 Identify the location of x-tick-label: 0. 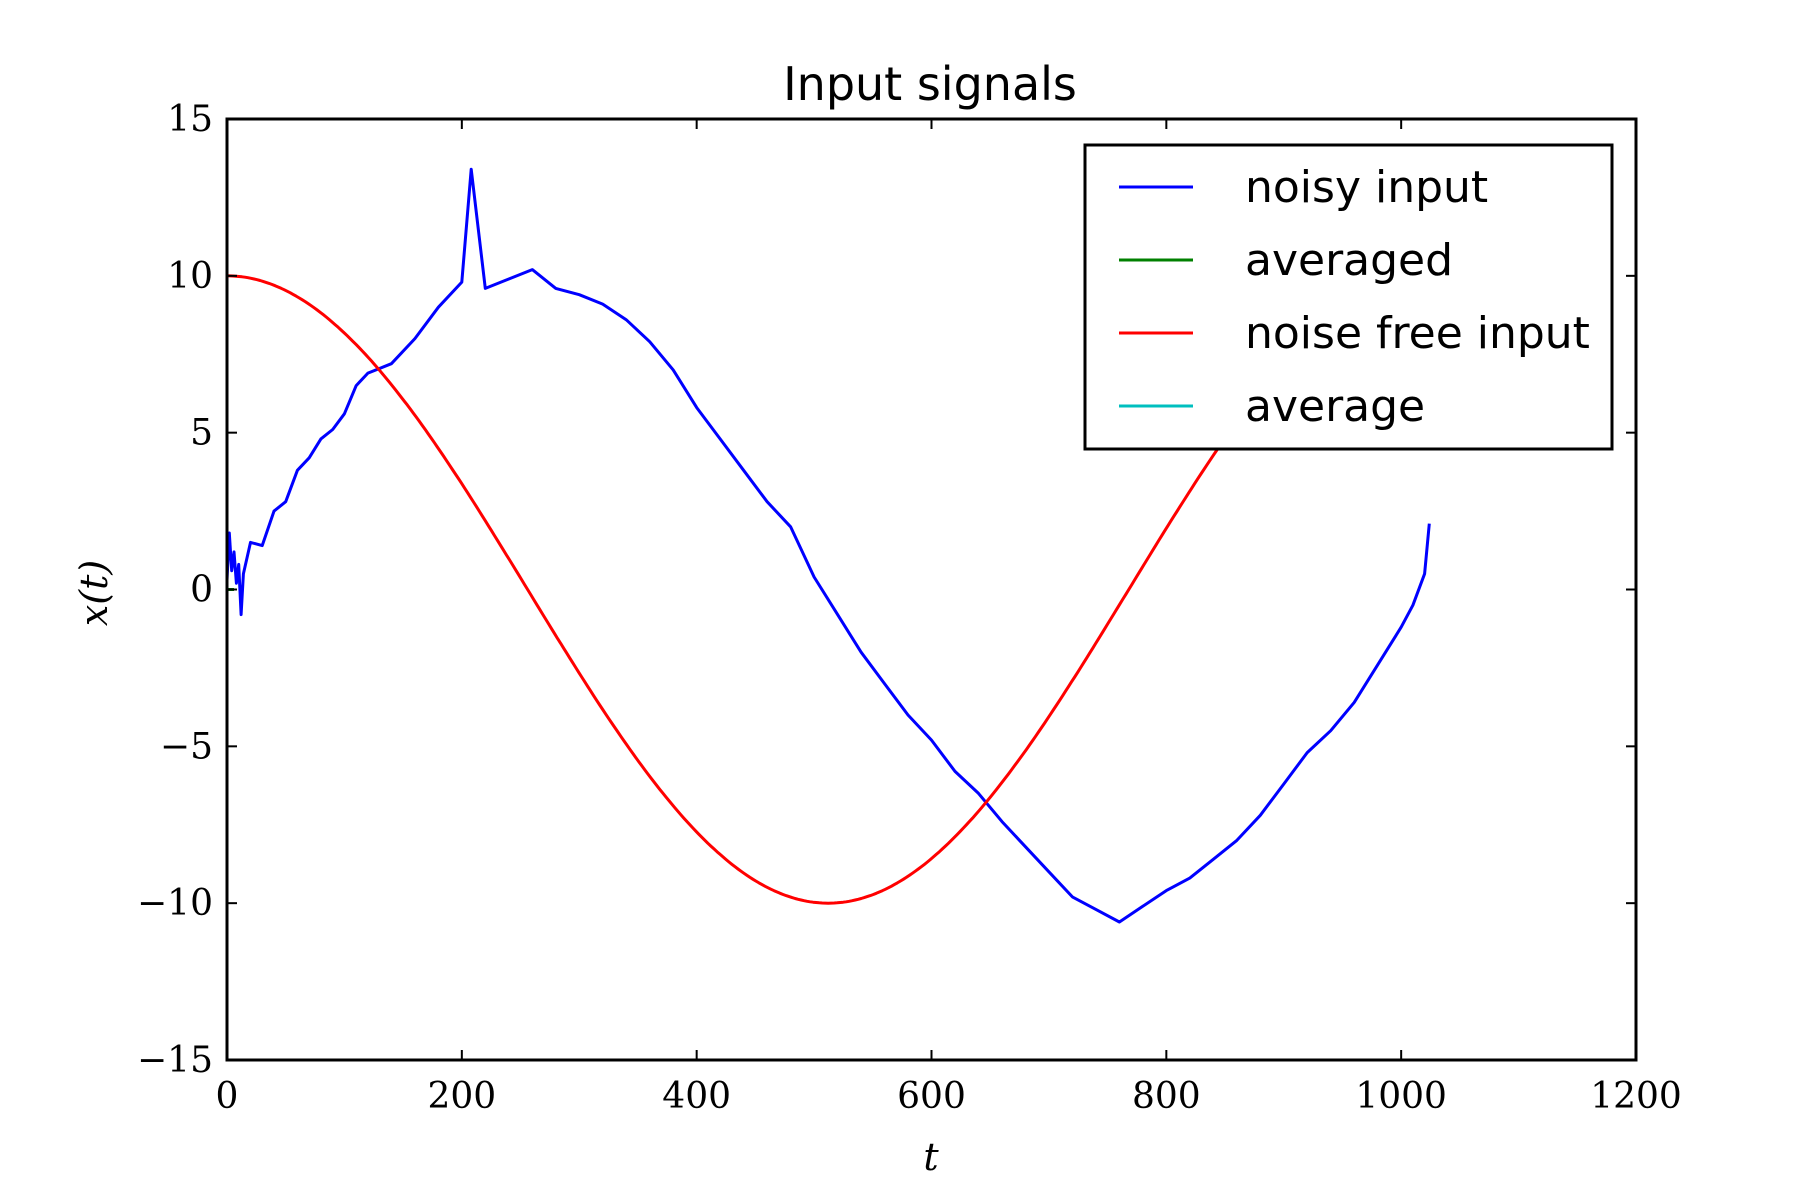
(227, 1096).